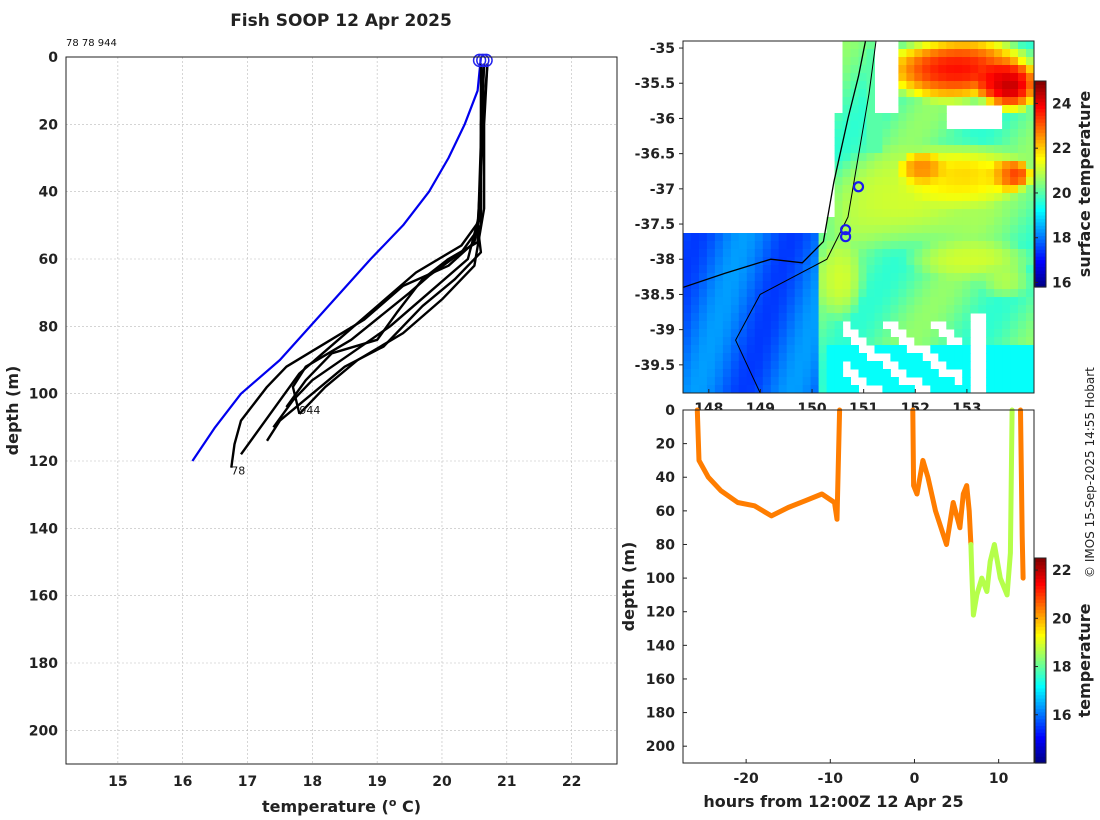  I want to click on timeseries-y-tick-label: 180, so click(660, 714).